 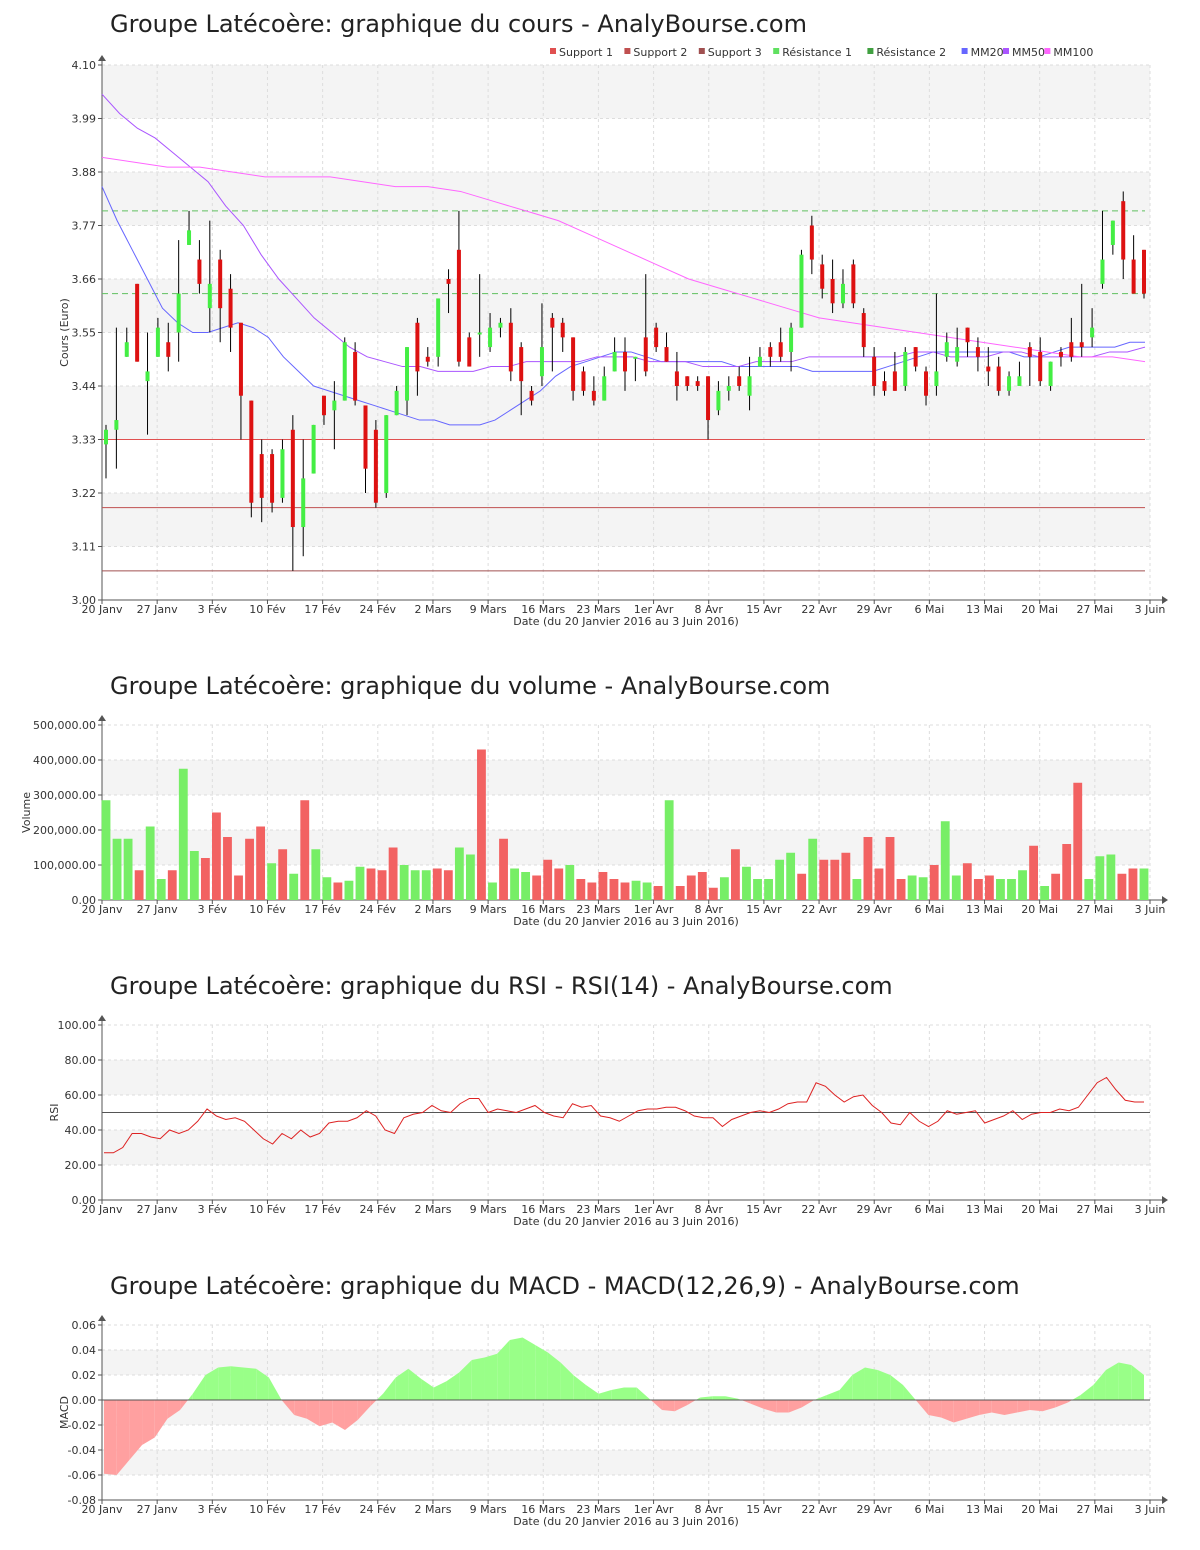 What do you see at coordinates (64, 1412) in the screenshot?
I see `y-axis-title: MACD` at bounding box center [64, 1412].